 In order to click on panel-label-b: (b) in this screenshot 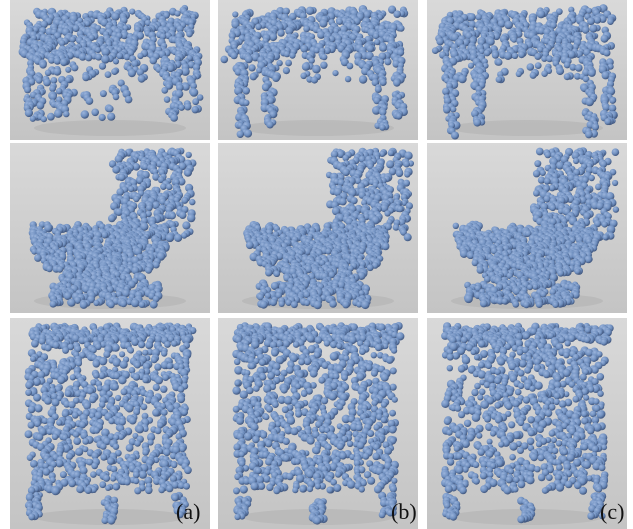, I will do `click(404, 511)`.